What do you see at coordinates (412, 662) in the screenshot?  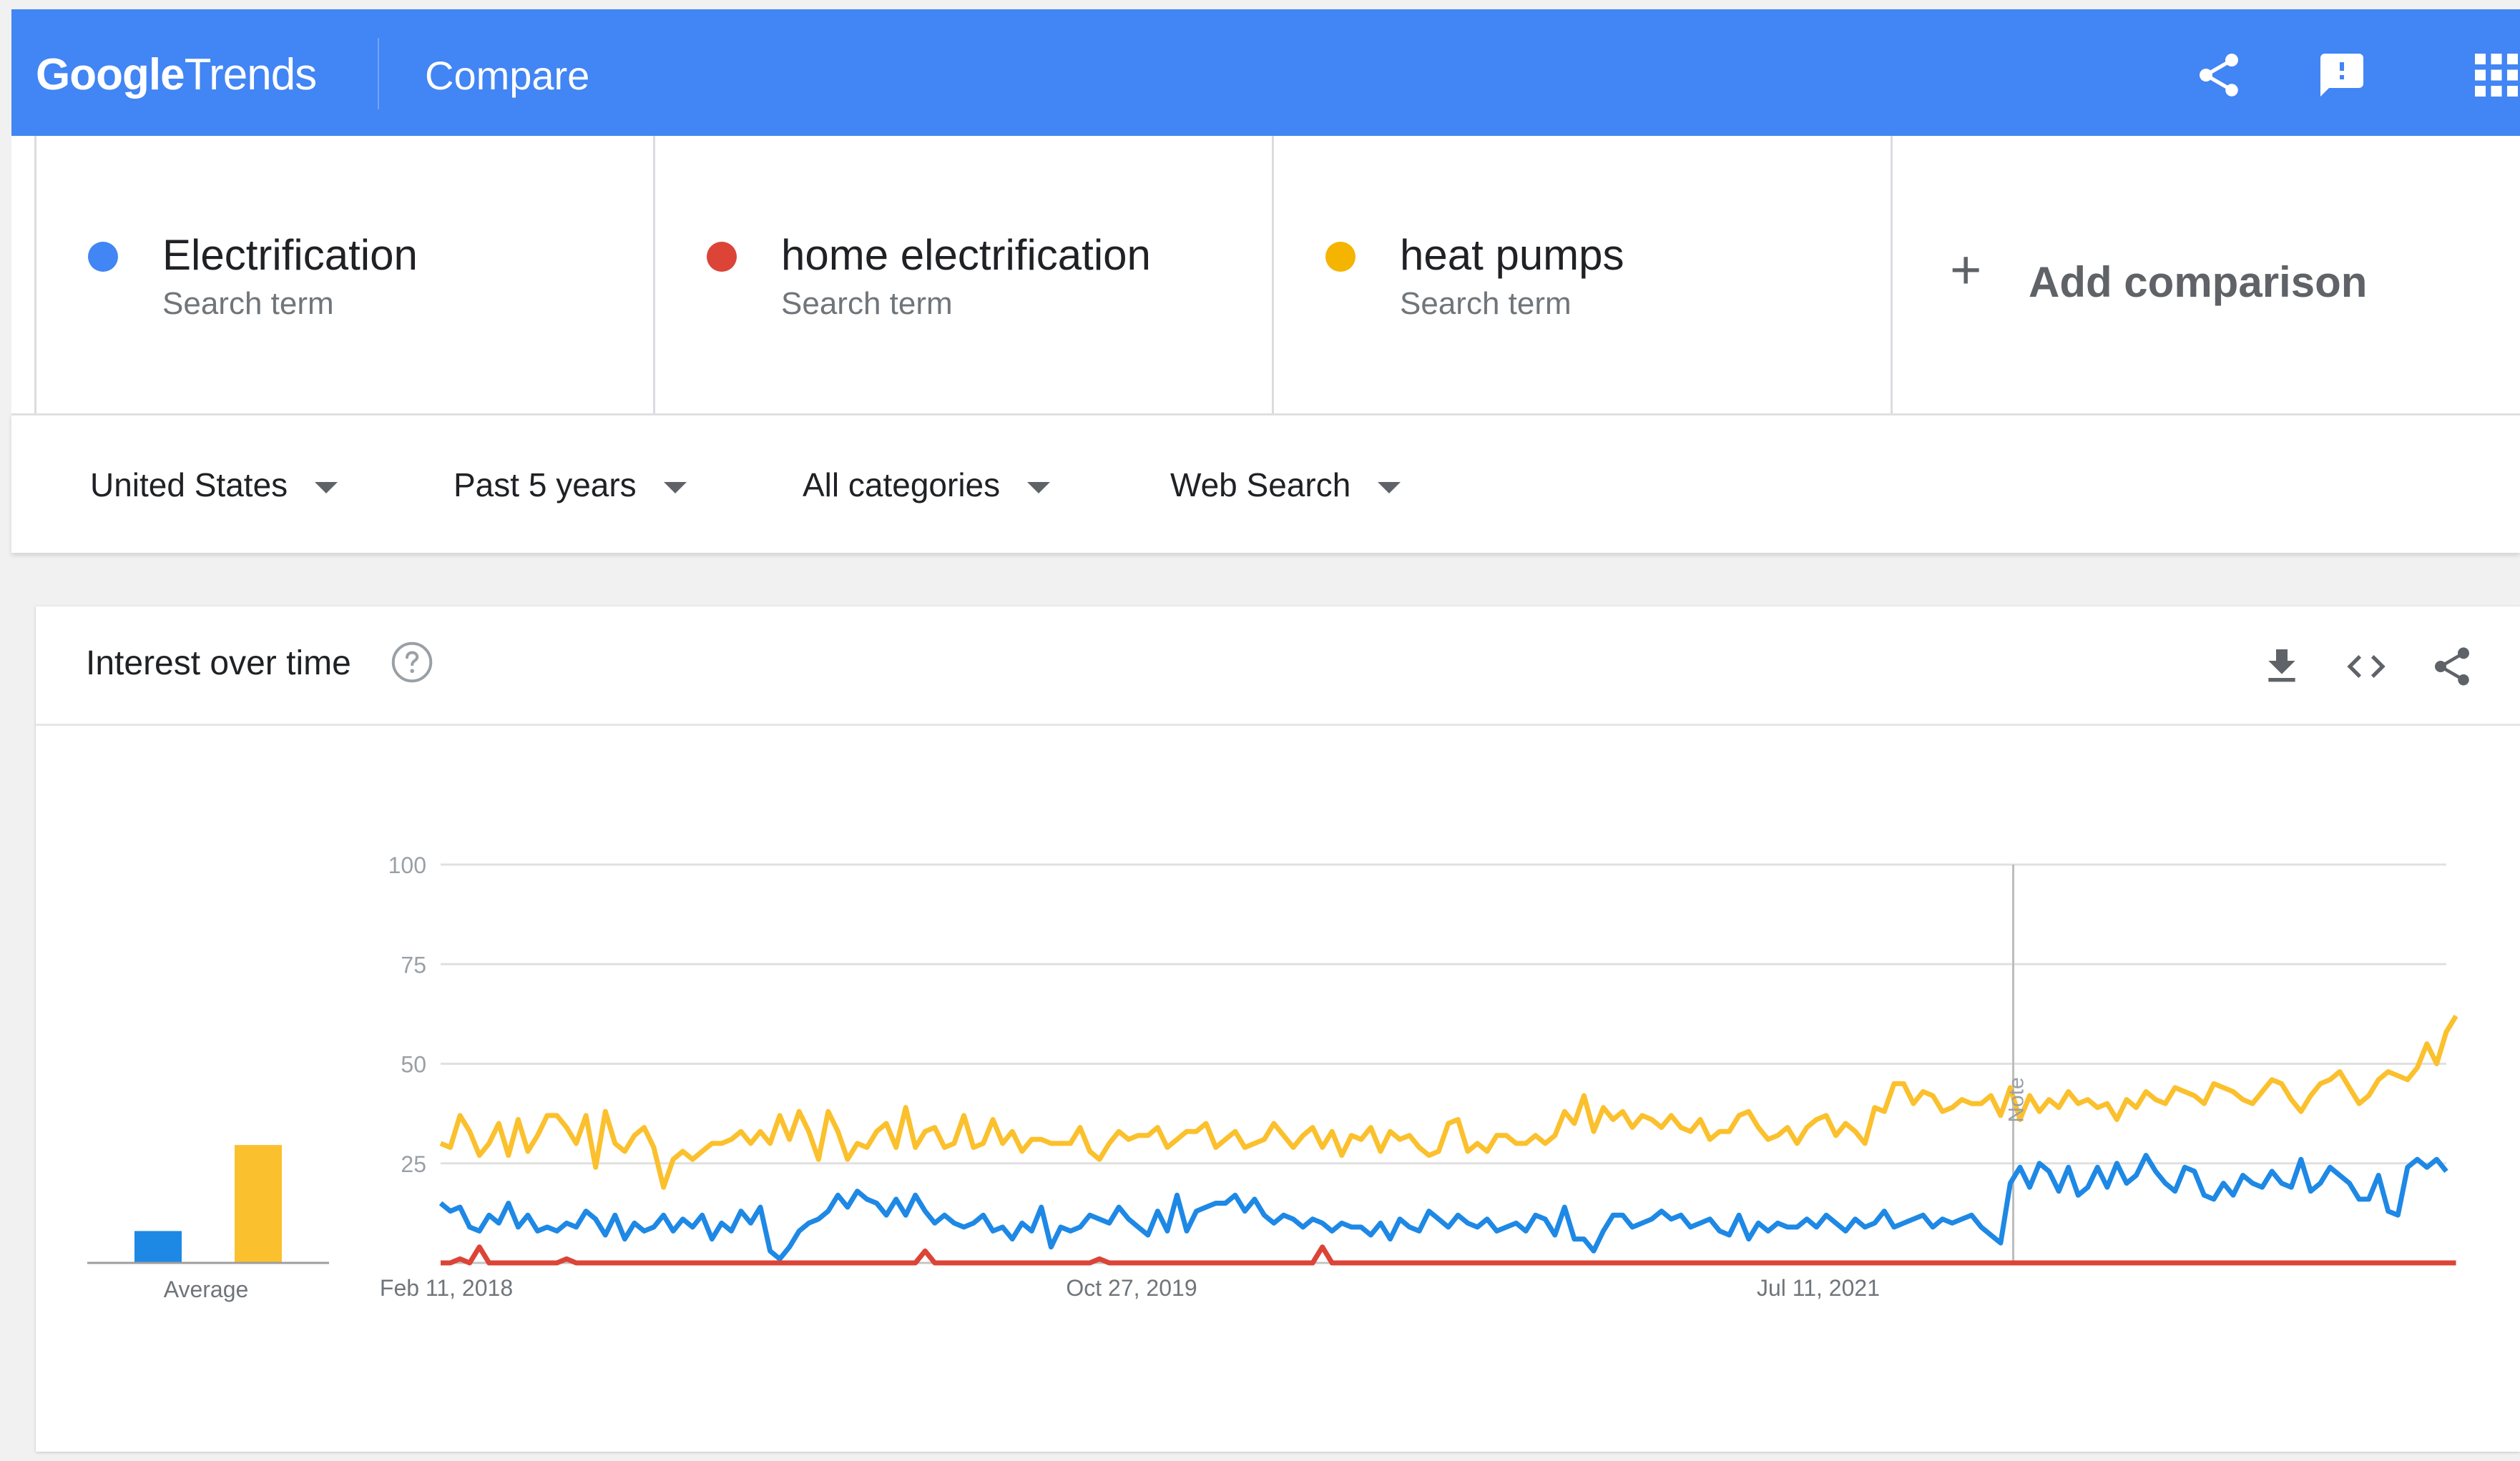 I see `help-icon` at bounding box center [412, 662].